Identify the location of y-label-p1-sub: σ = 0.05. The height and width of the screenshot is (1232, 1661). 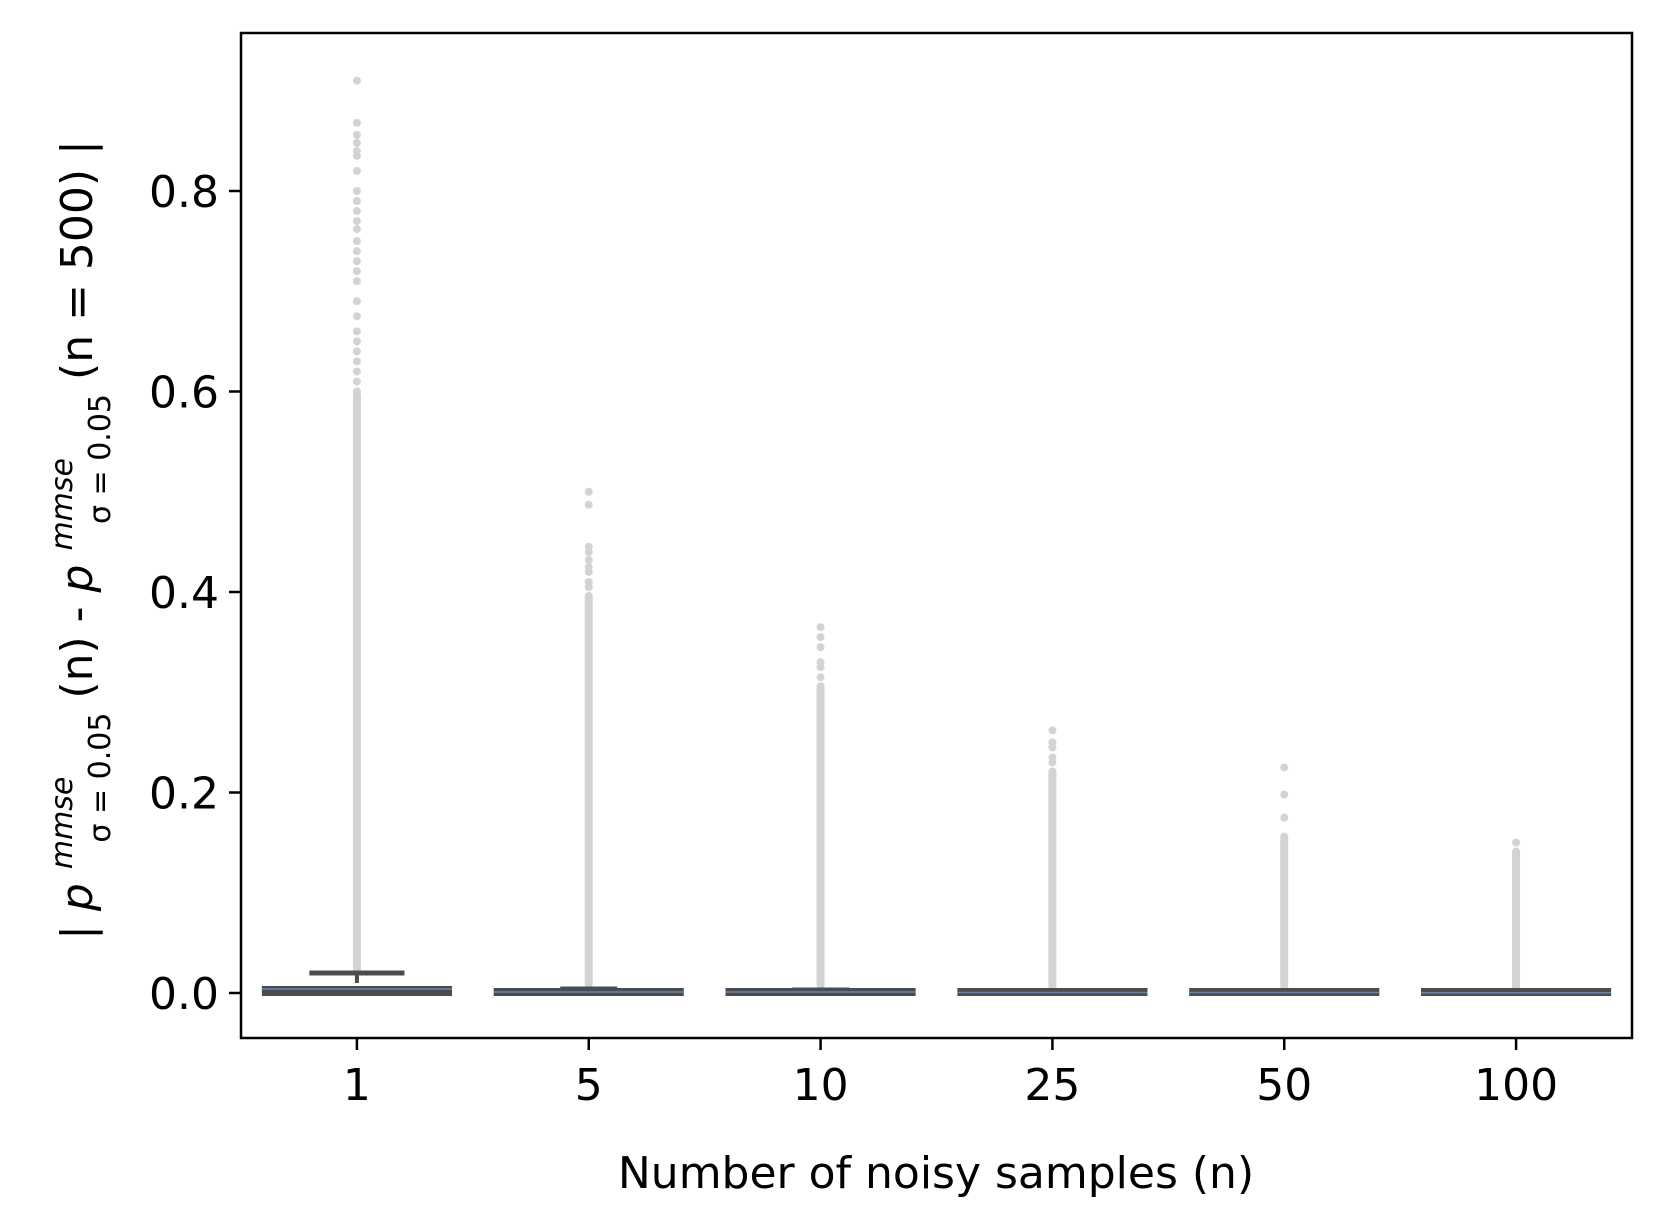
(100, 778).